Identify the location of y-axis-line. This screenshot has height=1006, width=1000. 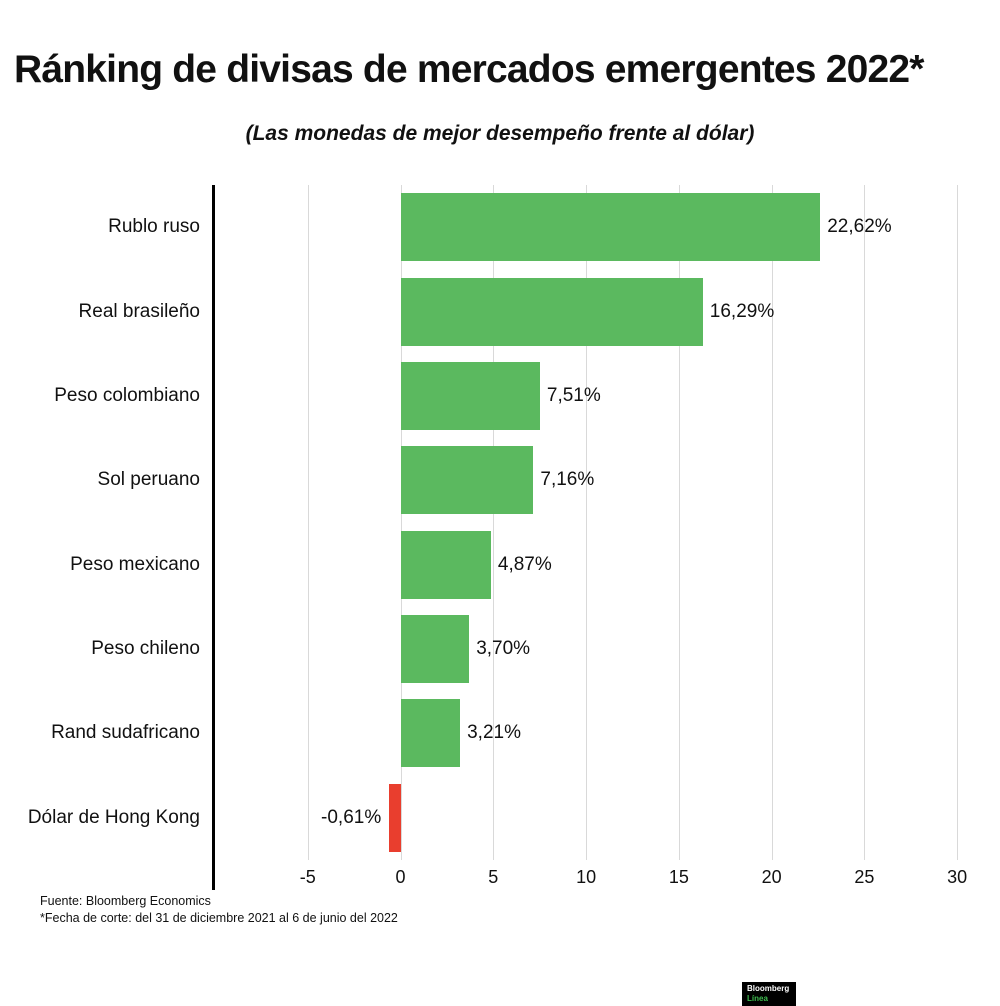
(213, 537).